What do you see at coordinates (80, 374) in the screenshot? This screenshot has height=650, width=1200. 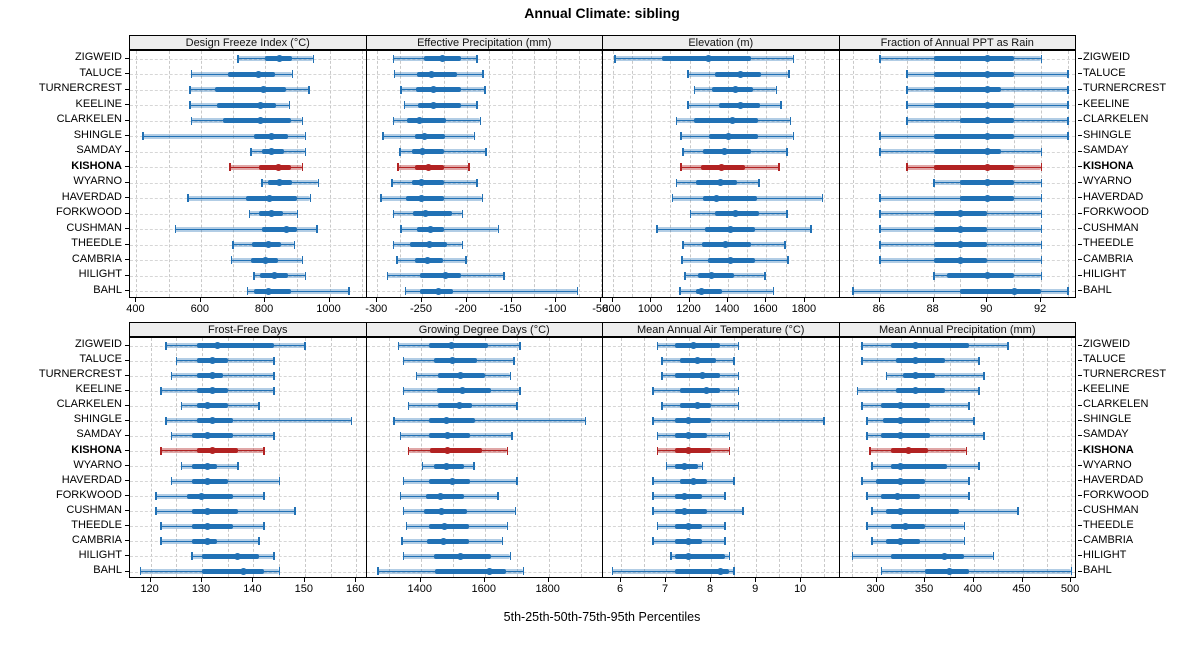 I see `site-label-turnercrest: TURNERCREST` at bounding box center [80, 374].